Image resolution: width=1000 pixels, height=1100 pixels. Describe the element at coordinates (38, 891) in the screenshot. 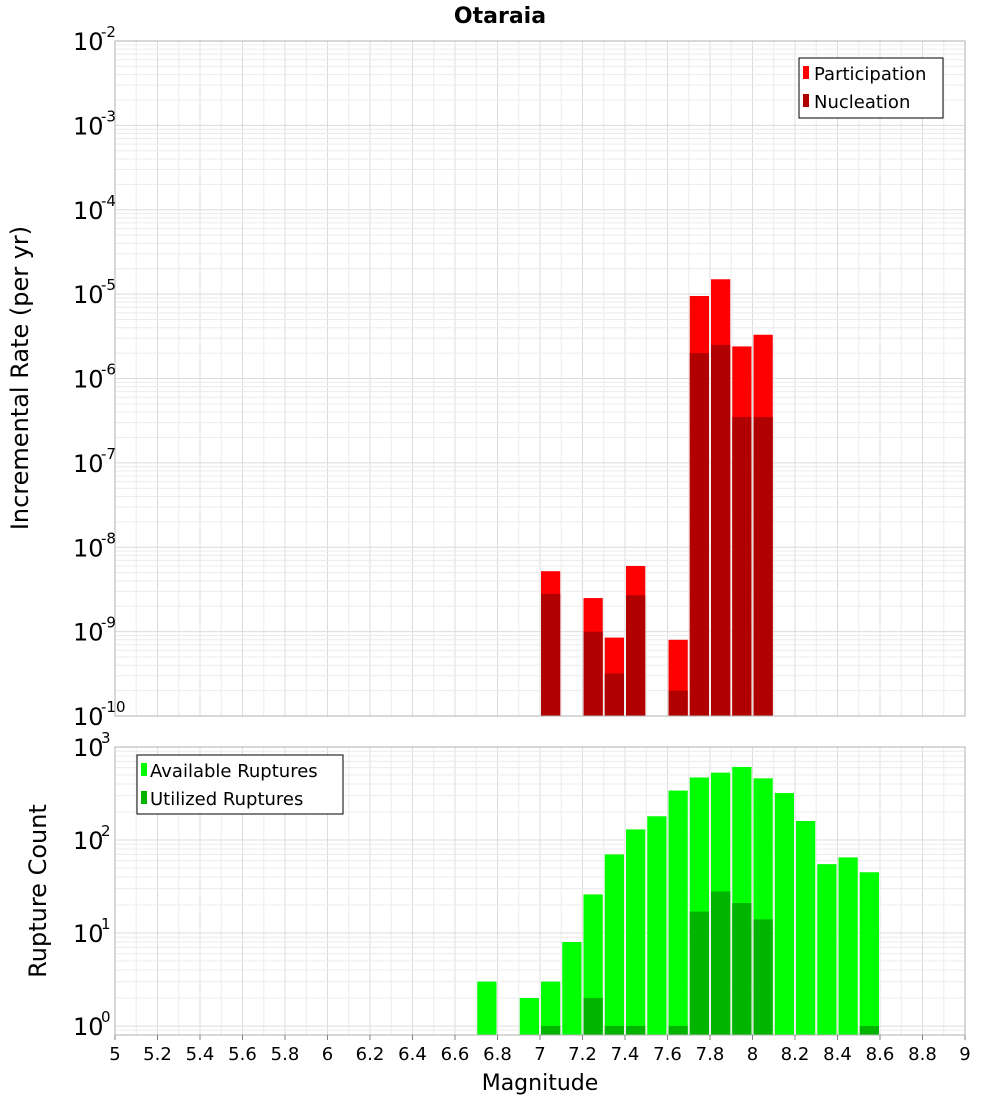

I see `count-y-axis-label: Rupture Count` at that location.